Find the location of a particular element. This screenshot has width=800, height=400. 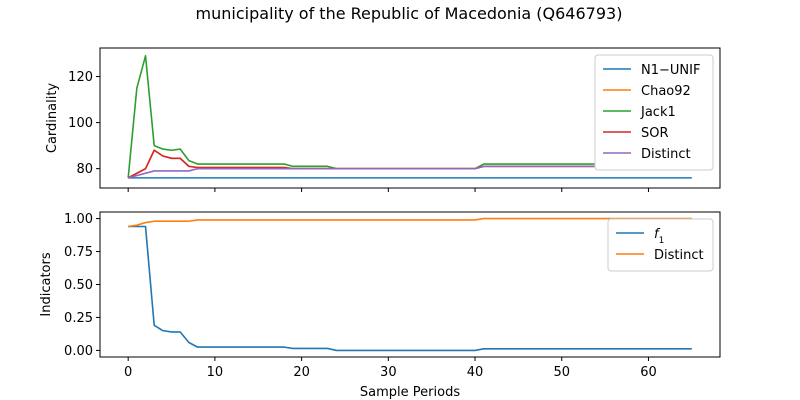

legend: f1 Distinct is located at coordinates (660, 245).